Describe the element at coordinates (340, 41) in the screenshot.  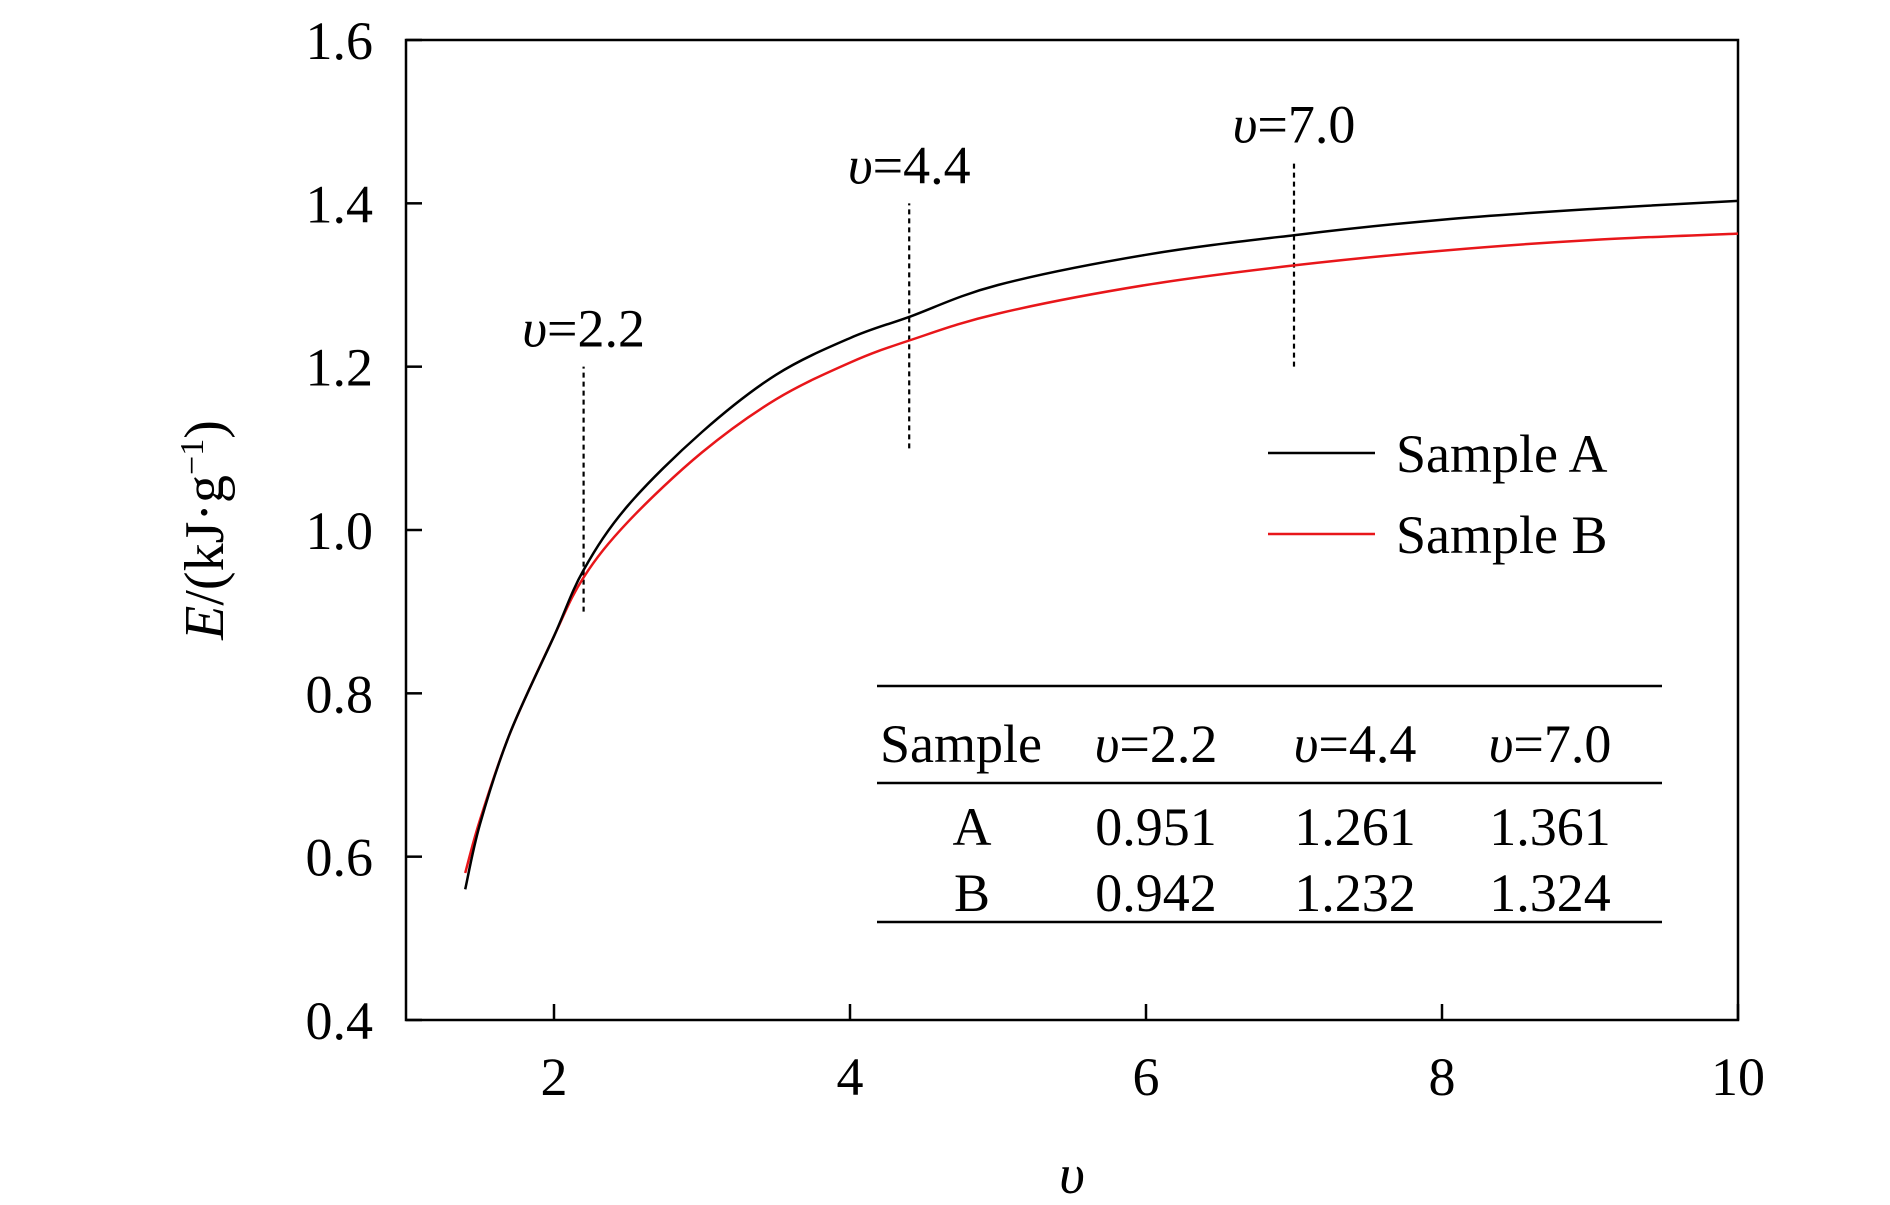
I see `y-tick-label-6: 1.6` at that location.